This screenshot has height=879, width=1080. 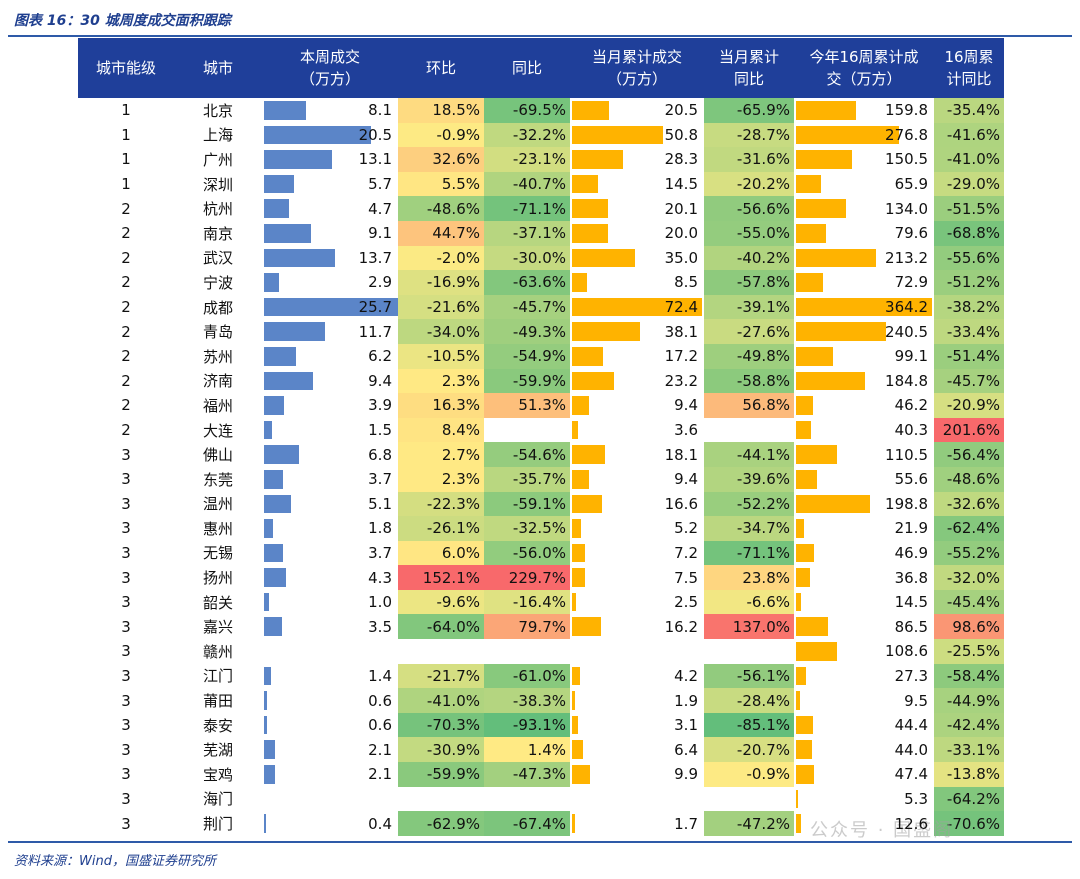 I want to click on tier-cell: 1, so click(x=126, y=134).